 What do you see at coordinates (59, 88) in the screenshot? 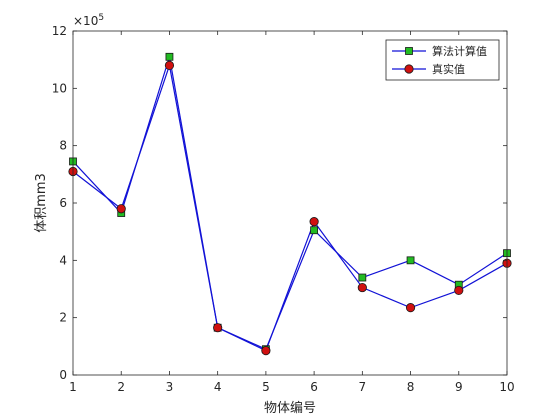
I see `y-tick-label: 10` at bounding box center [59, 88].